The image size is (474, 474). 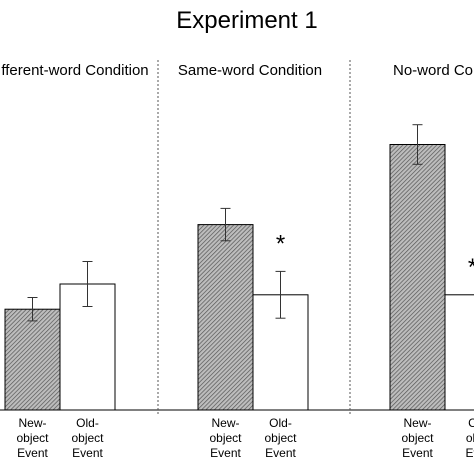 What do you see at coordinates (469, 438) in the screenshot?
I see `tick-label: CobEv` at bounding box center [469, 438].